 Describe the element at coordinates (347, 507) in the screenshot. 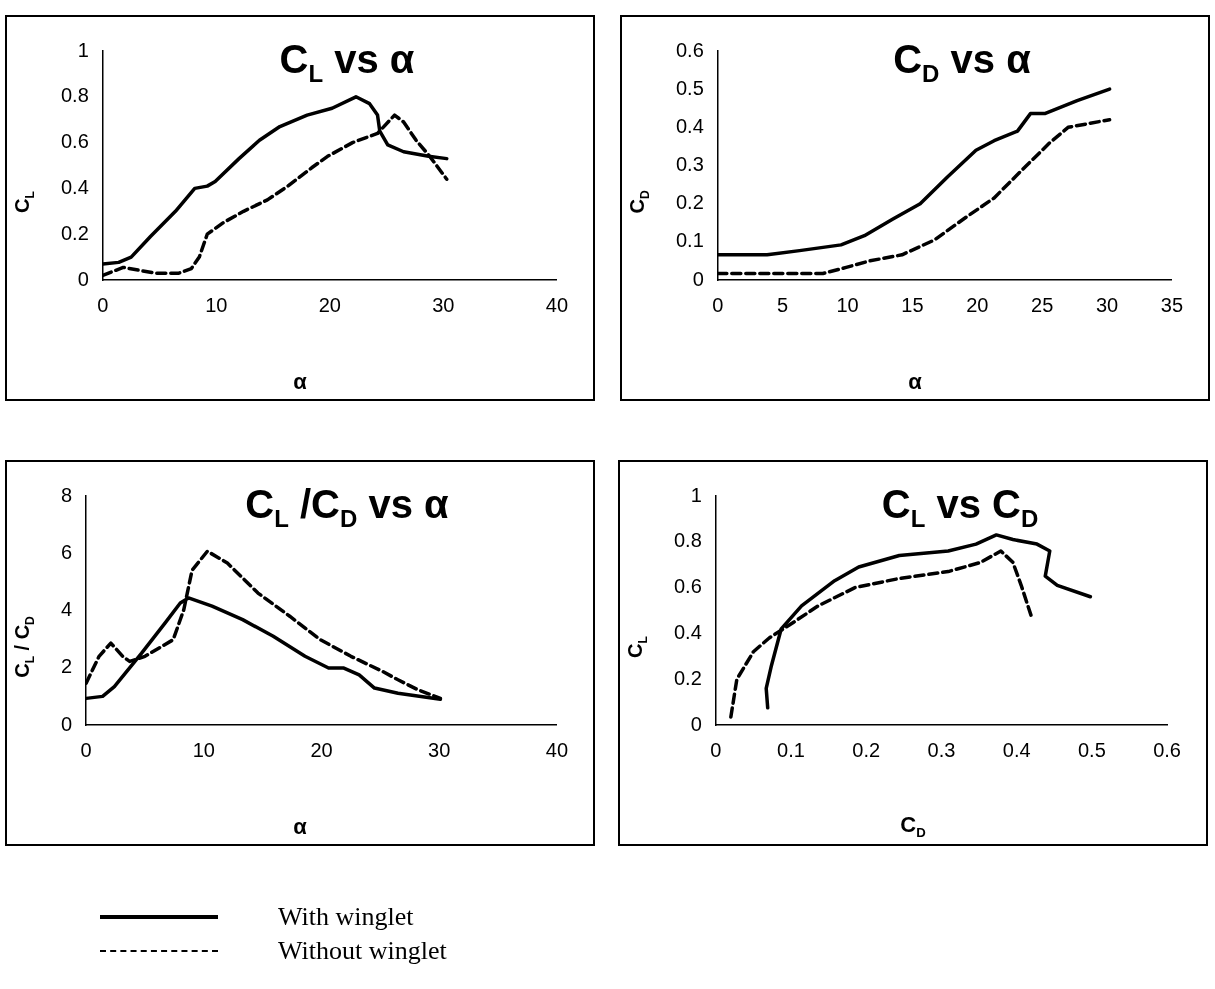

I see `chart-title: C$_{L}$ /C$_{D}$ vs α` at that location.